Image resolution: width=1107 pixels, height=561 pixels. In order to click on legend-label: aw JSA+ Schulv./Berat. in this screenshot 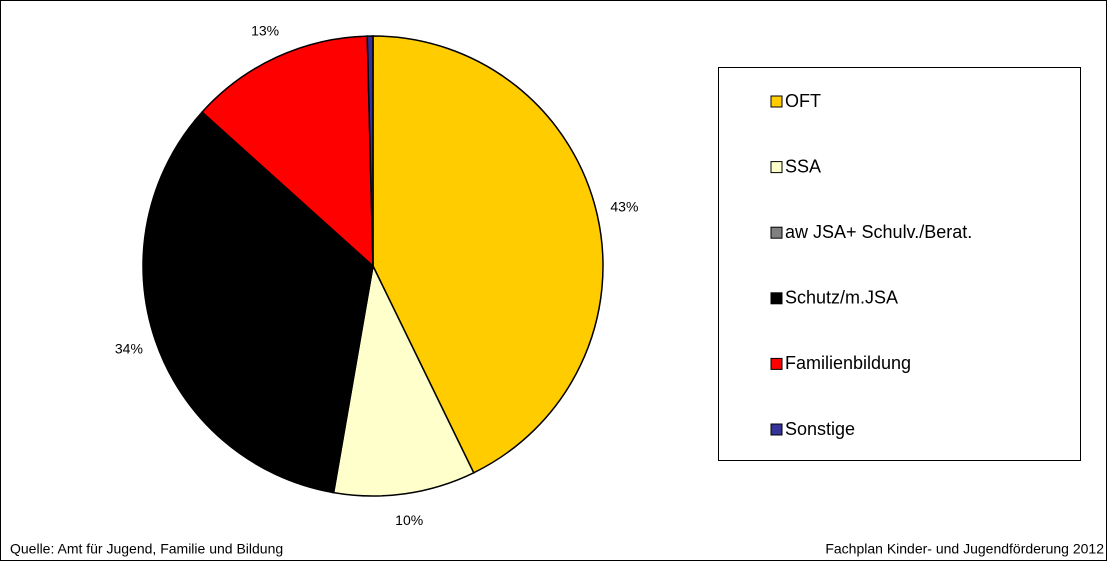, I will do `click(878, 232)`.